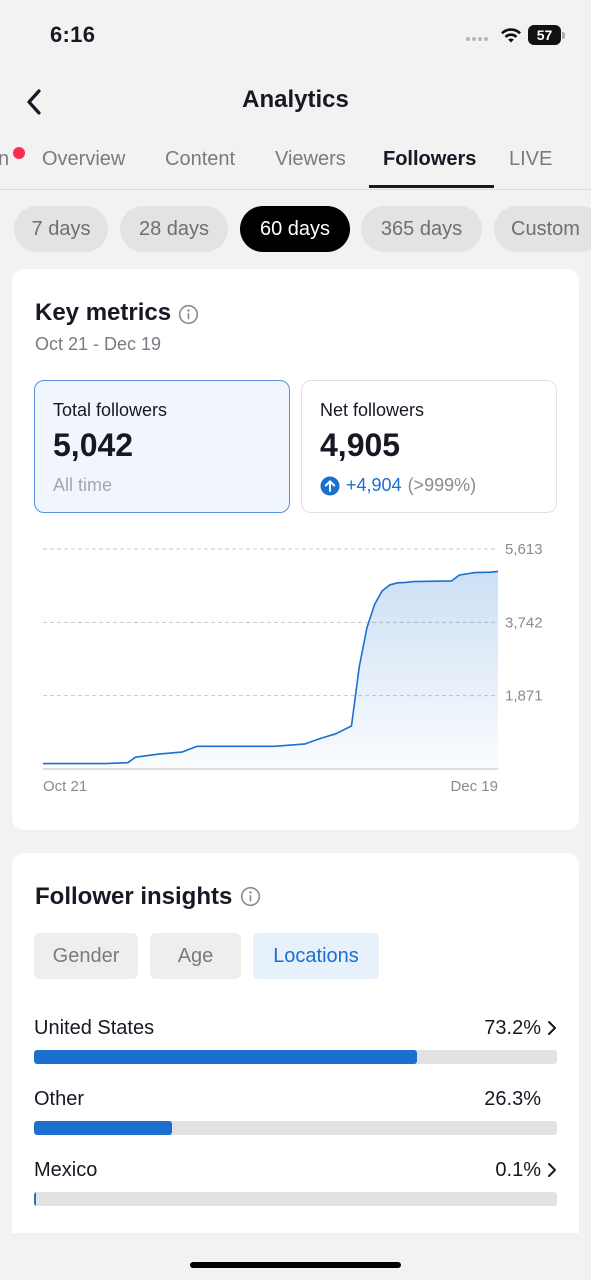  Describe the element at coordinates (73, 34) in the screenshot. I see `status-time: 6:16` at that location.